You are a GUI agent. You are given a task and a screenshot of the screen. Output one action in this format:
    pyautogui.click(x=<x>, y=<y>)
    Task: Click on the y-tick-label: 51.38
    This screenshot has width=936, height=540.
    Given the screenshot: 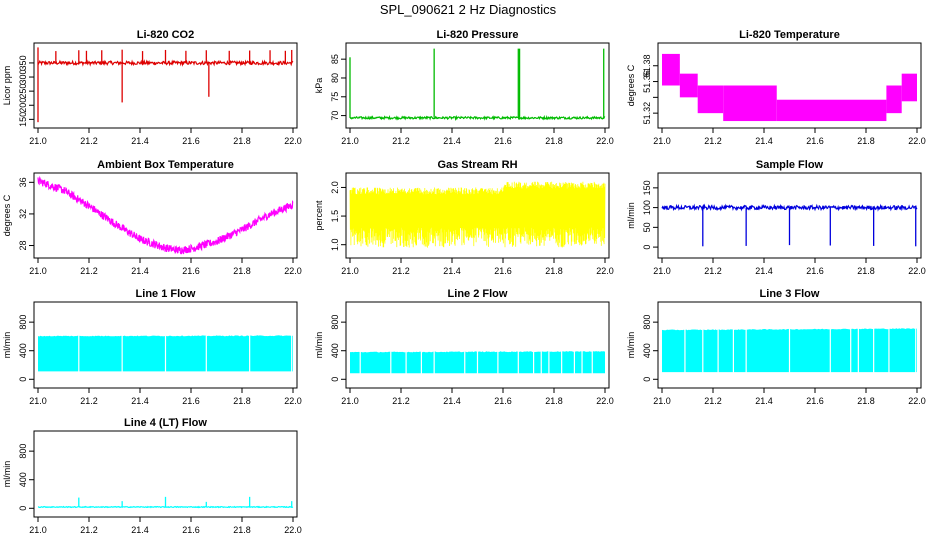 What is the action you would take?
    pyautogui.click(x=647, y=65)
    